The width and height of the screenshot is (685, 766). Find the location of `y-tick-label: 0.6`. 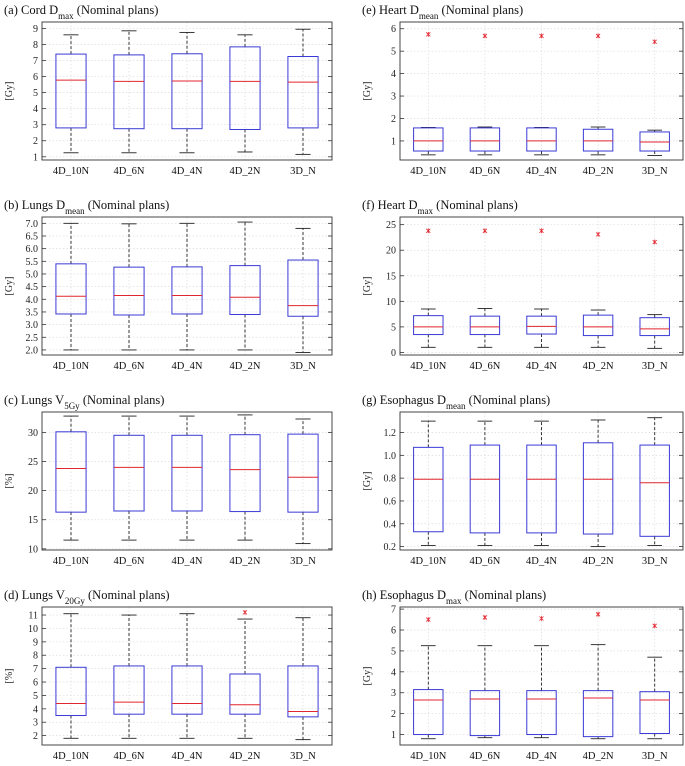

y-tick-label: 0.6 is located at coordinates (390, 501).